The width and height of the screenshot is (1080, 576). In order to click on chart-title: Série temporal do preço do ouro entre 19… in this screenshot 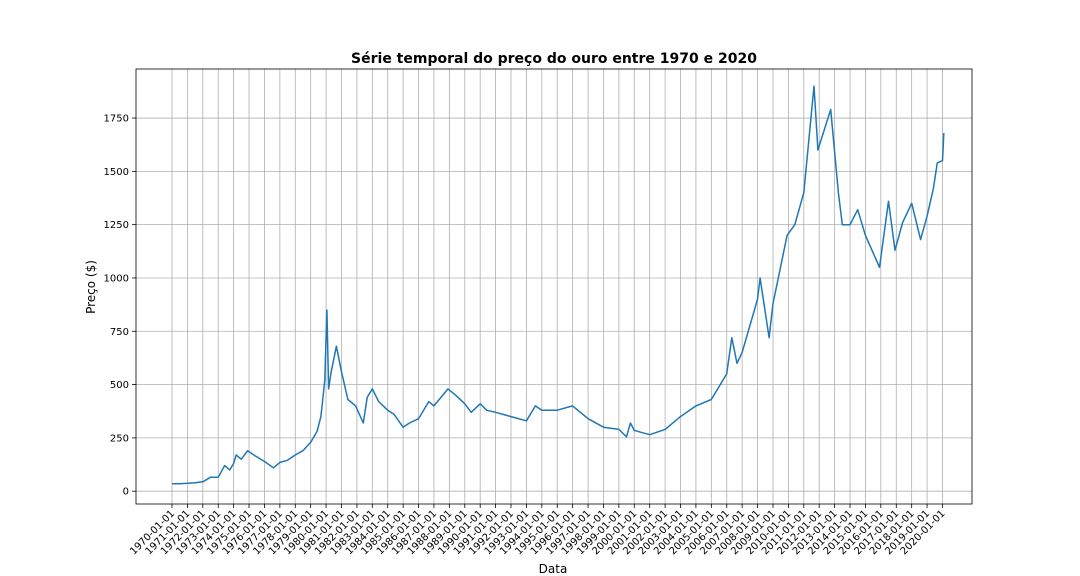, I will do `click(554, 59)`.